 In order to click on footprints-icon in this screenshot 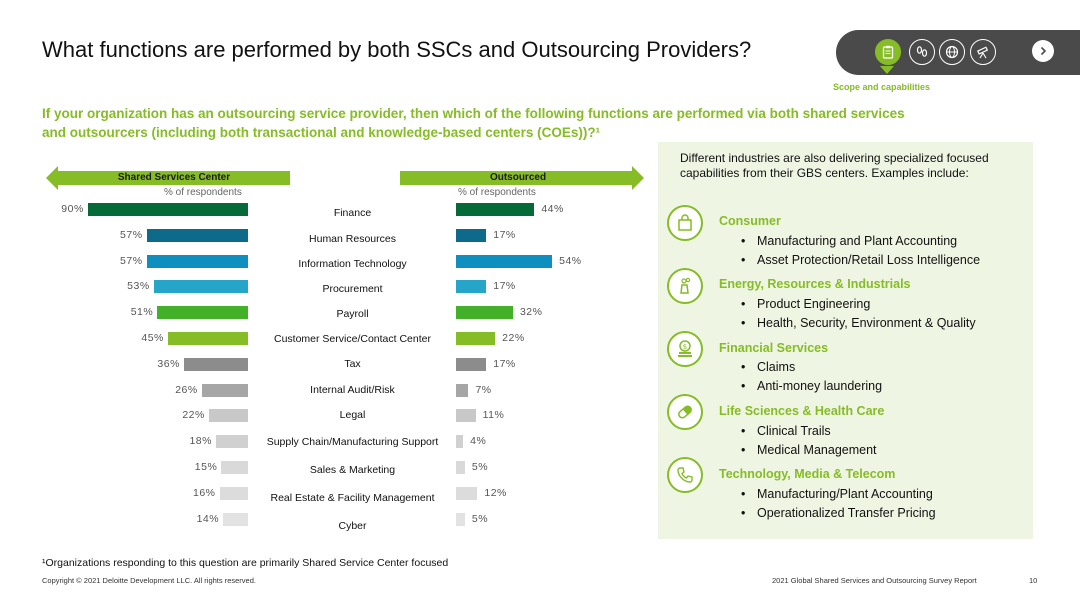, I will do `click(922, 52)`.